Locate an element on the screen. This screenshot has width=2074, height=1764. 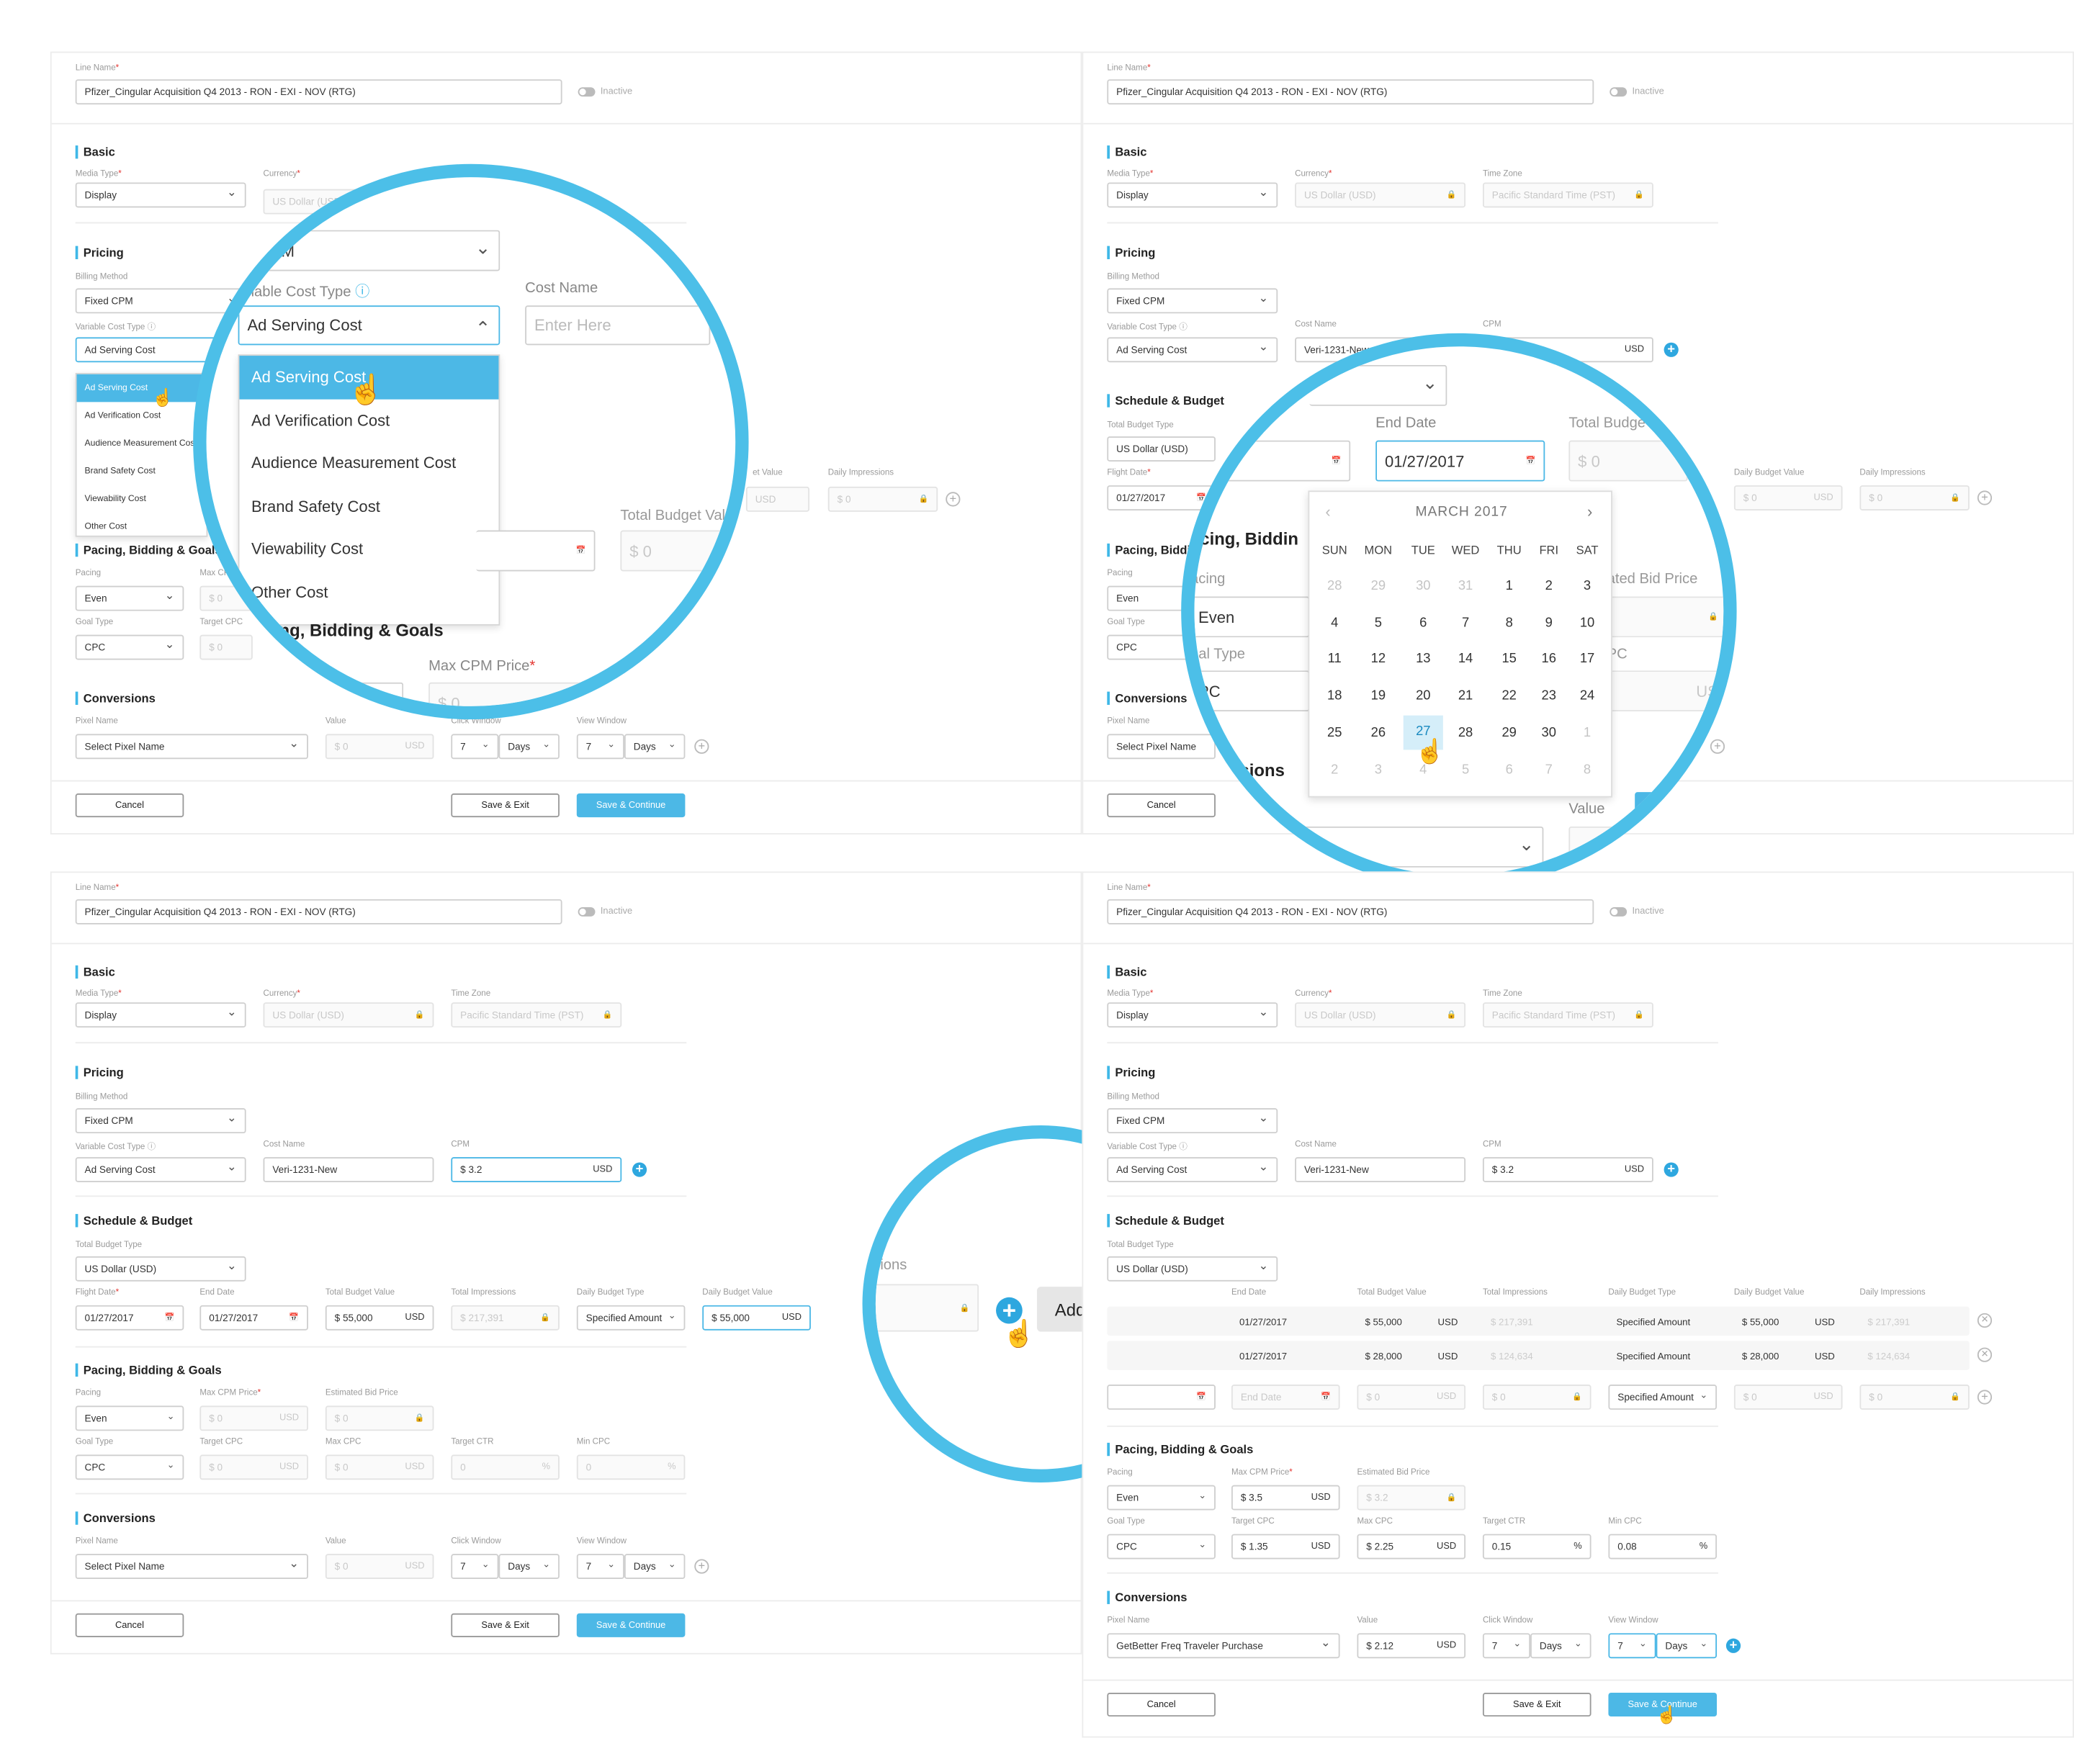
calendar-day: 17 is located at coordinates (1587, 659).